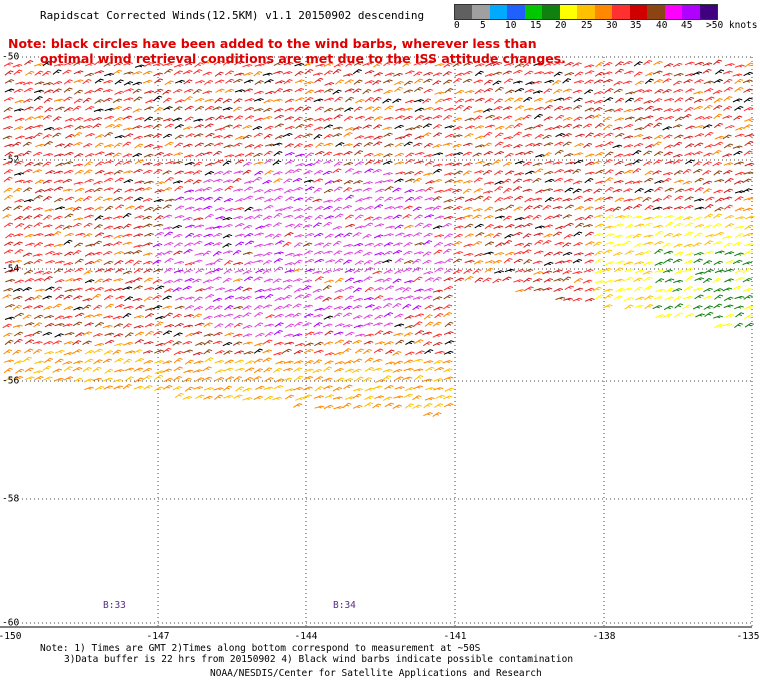 The height and width of the screenshot is (688, 760). What do you see at coordinates (11, 269) in the screenshot?
I see `lat-label-54: -54` at bounding box center [11, 269].